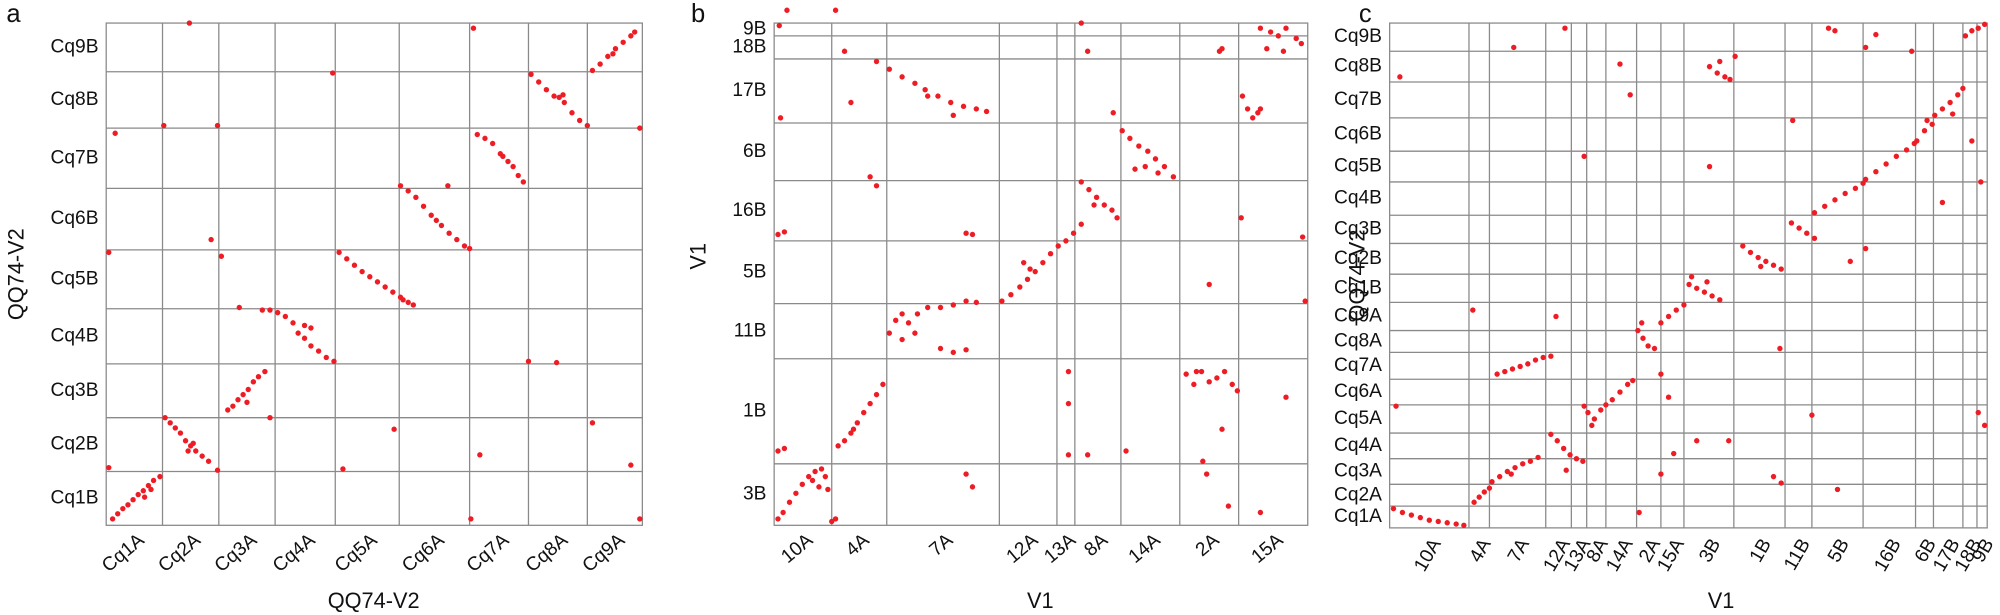 The width and height of the screenshot is (2000, 615). Describe the element at coordinates (75, 278) in the screenshot. I see `y-category-label: Cq5B` at that location.